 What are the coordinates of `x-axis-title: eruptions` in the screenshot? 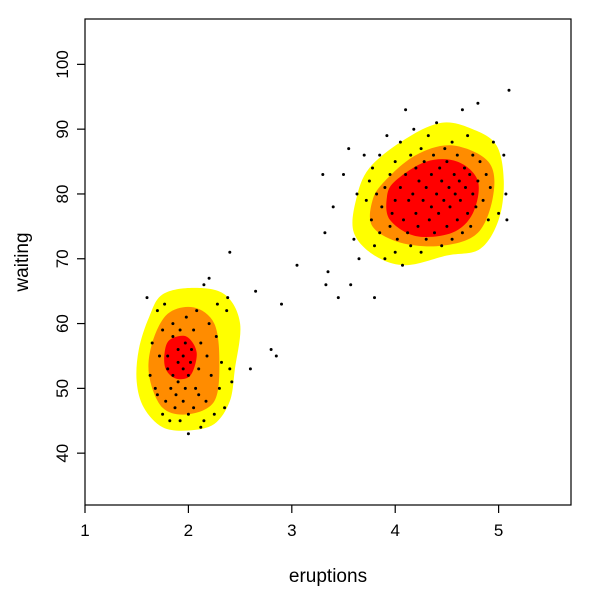 It's located at (328, 576).